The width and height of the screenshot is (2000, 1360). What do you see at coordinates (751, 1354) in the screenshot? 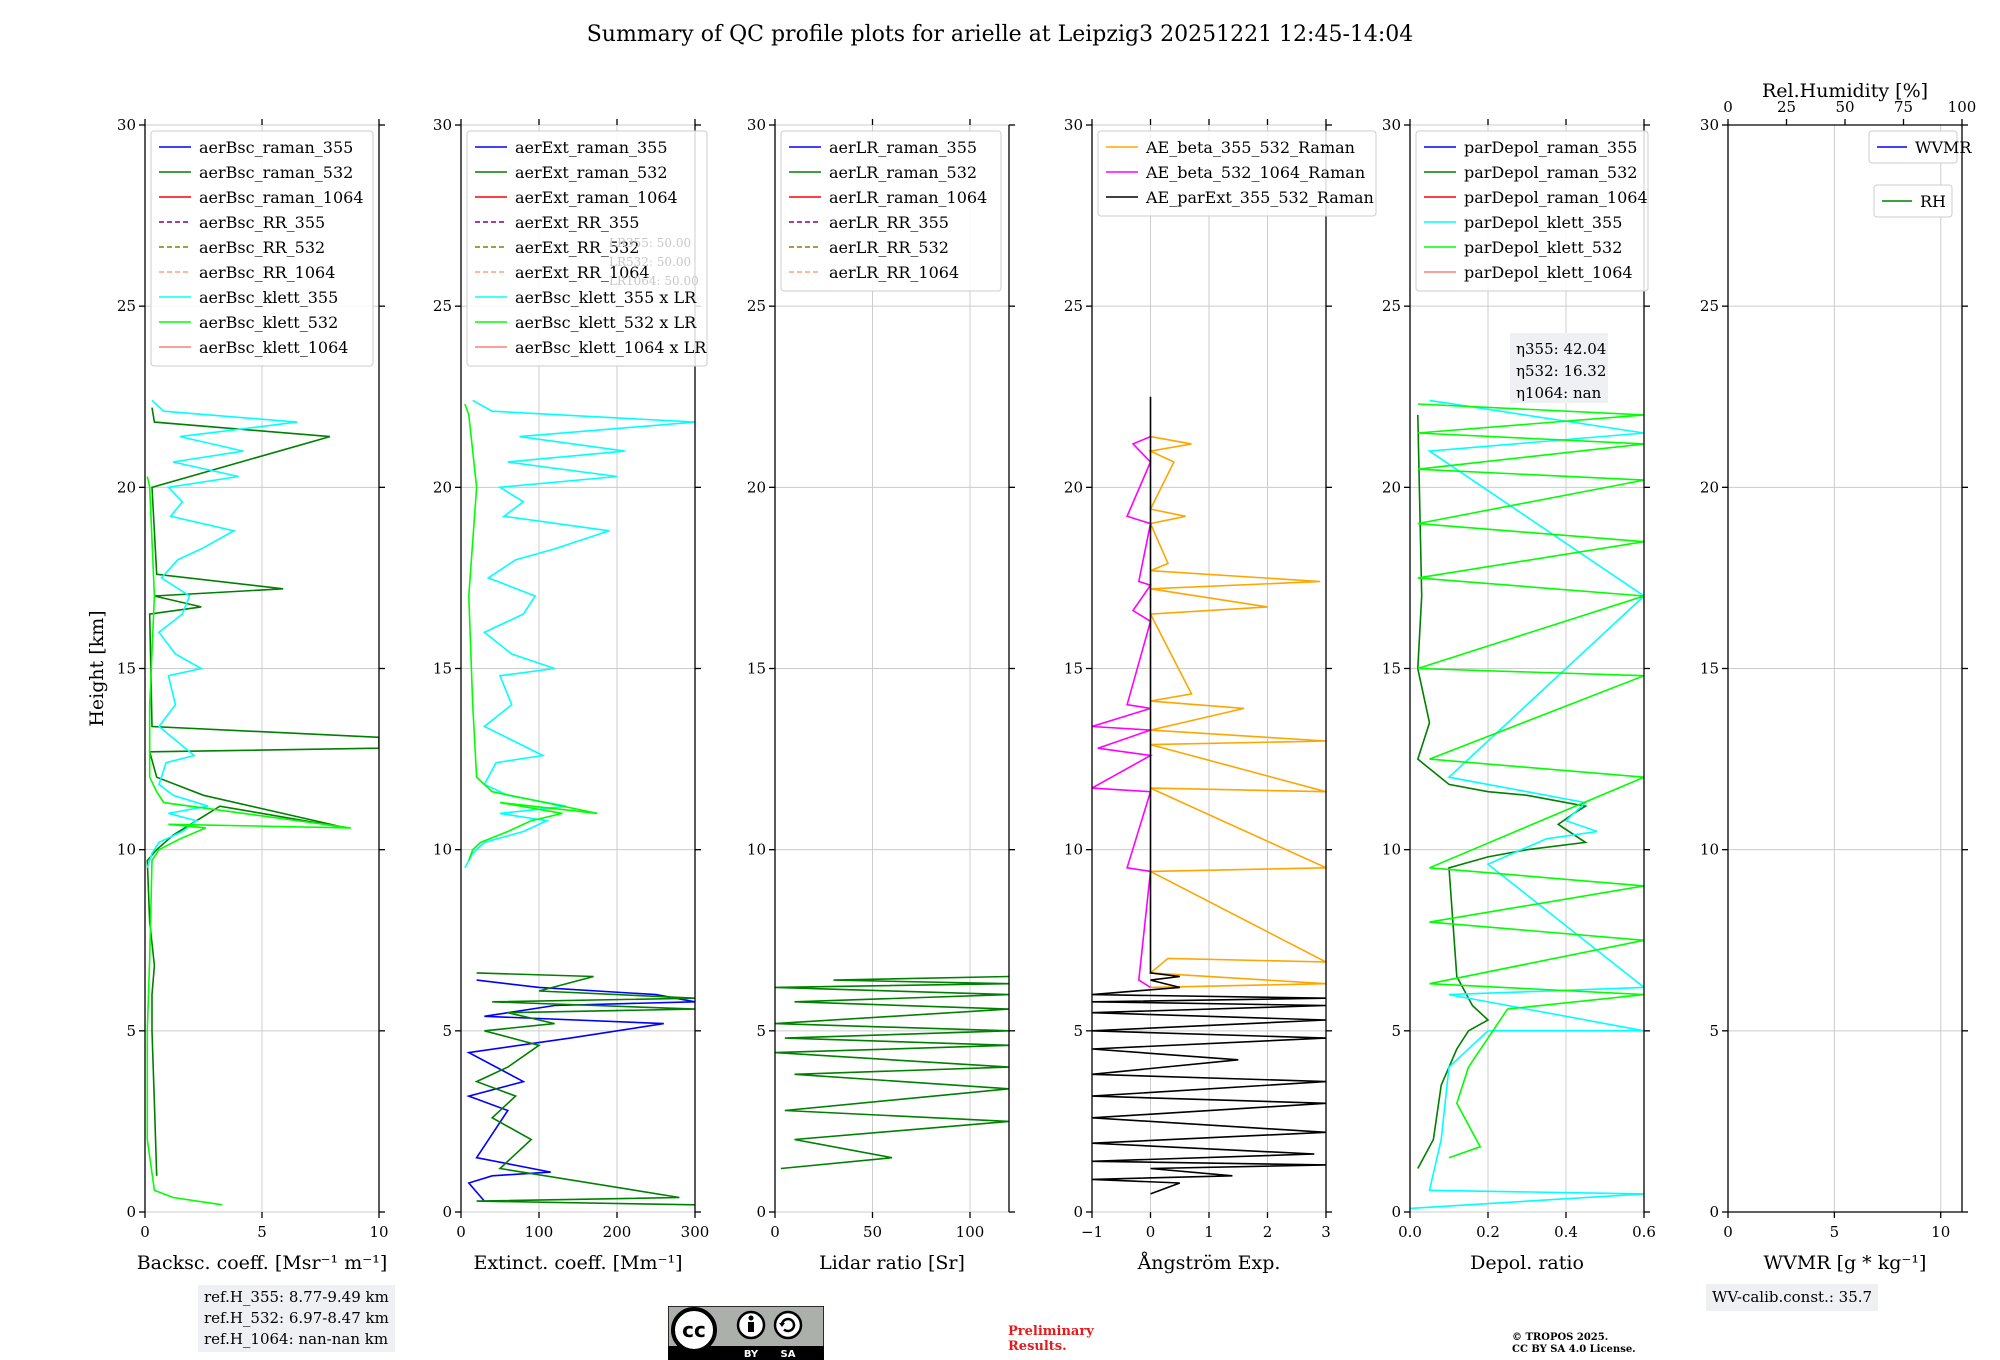
I see `by-label: BY` at bounding box center [751, 1354].